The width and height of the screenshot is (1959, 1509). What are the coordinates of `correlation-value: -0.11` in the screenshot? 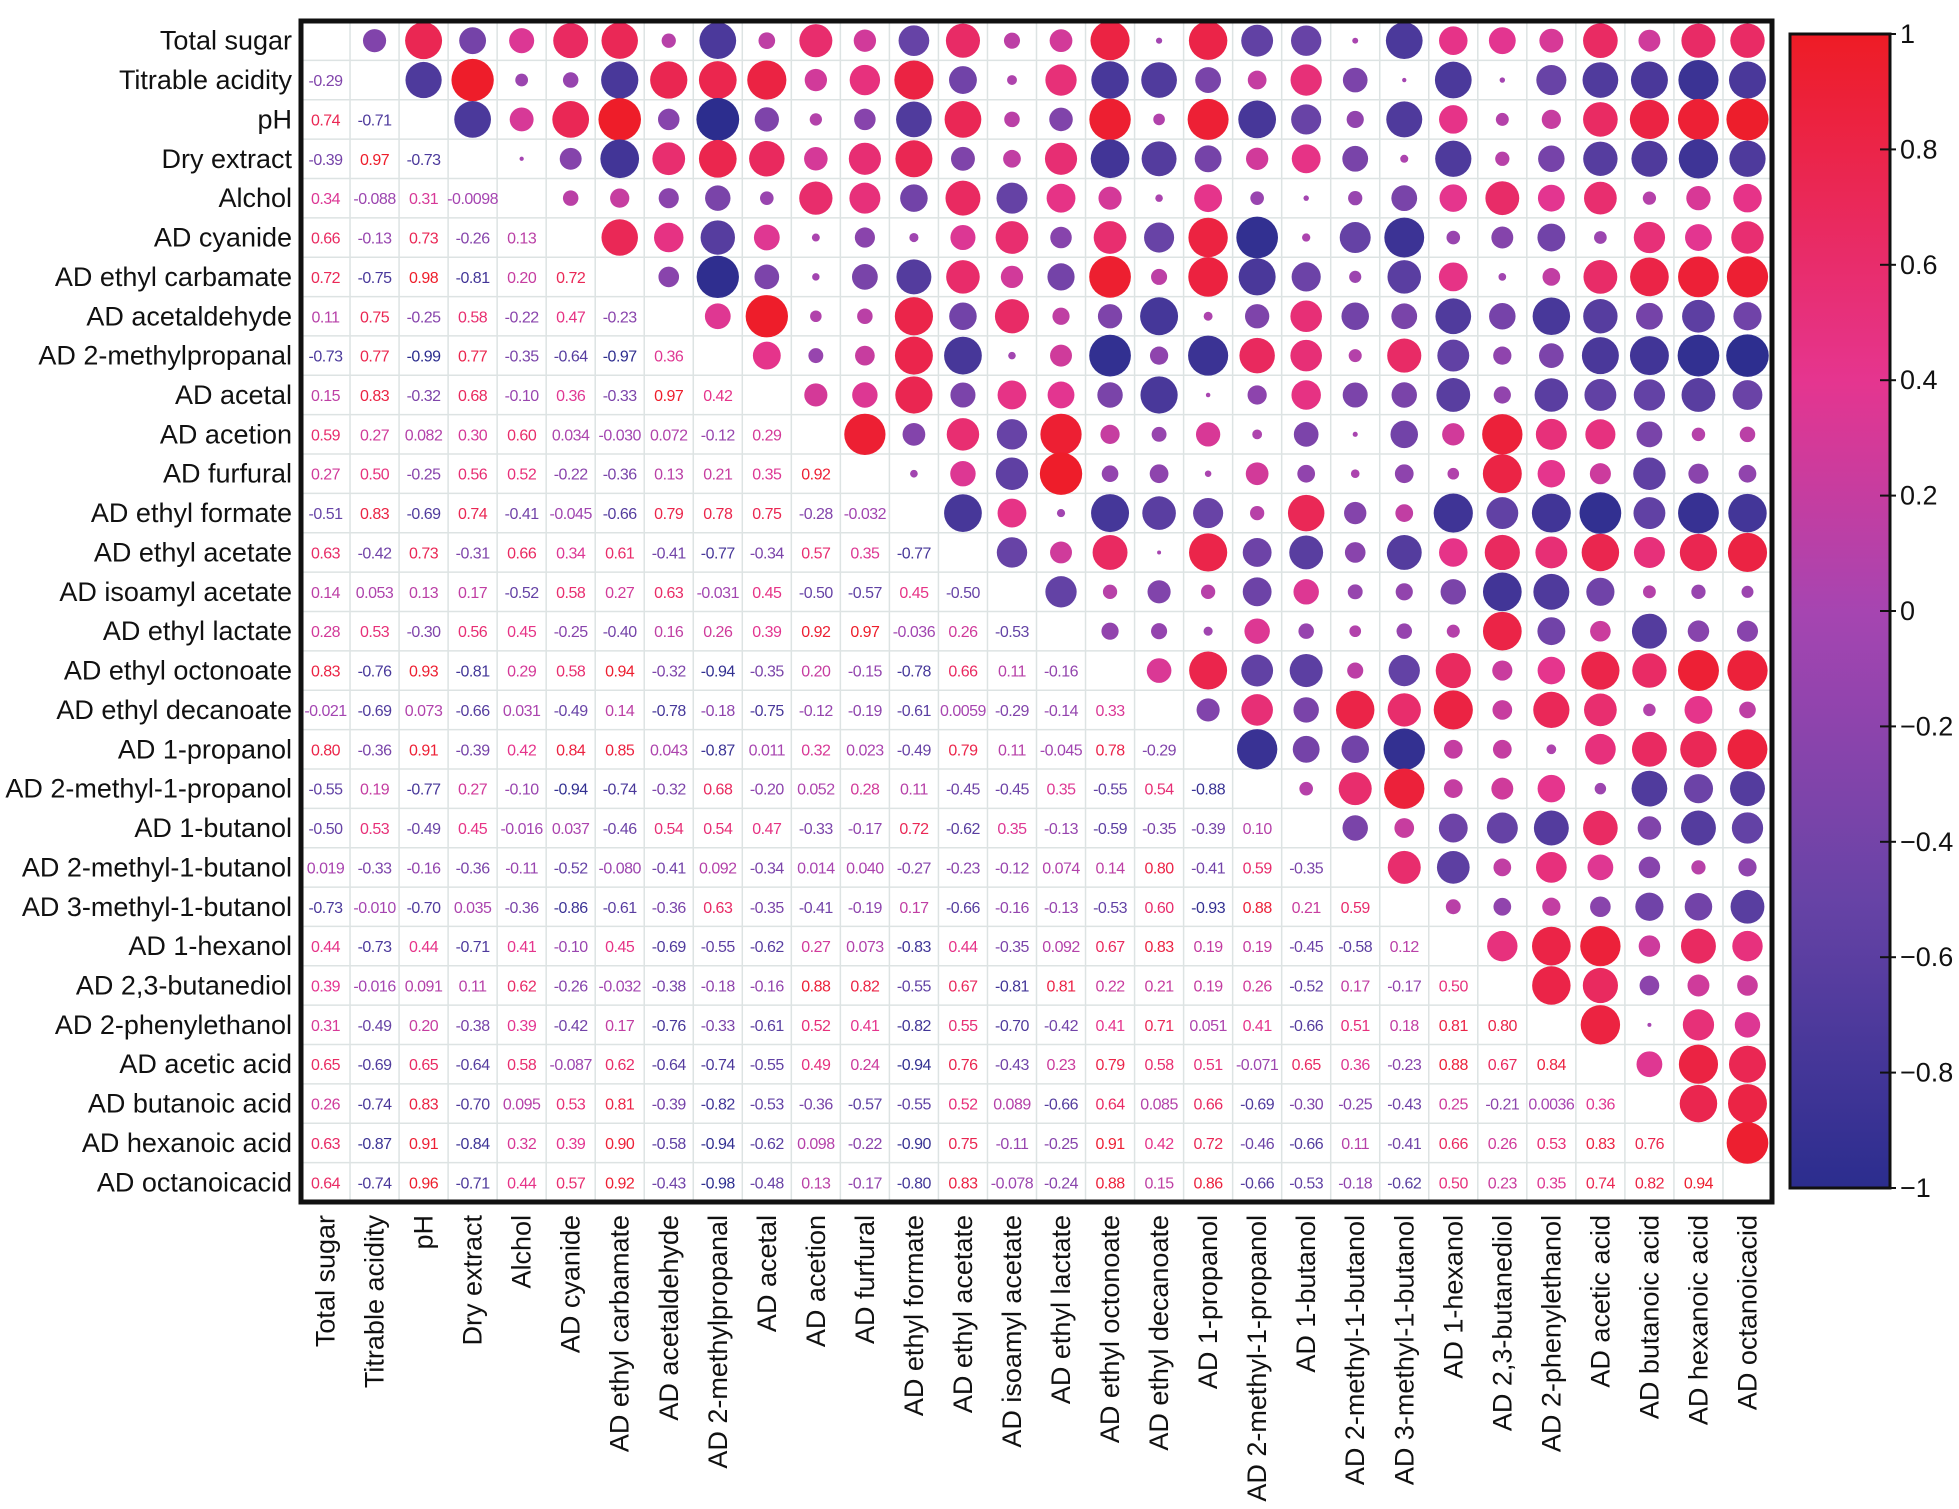 It's located at (521, 868).